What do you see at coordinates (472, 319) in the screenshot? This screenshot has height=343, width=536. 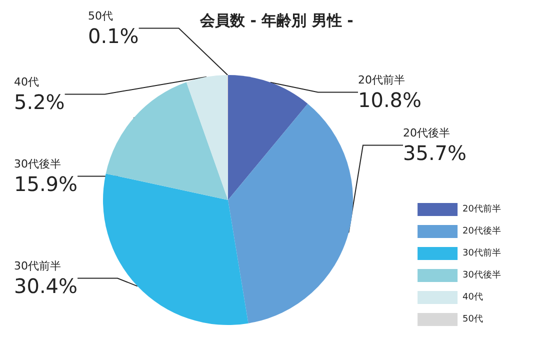 I see `legend-label: 50代` at bounding box center [472, 319].